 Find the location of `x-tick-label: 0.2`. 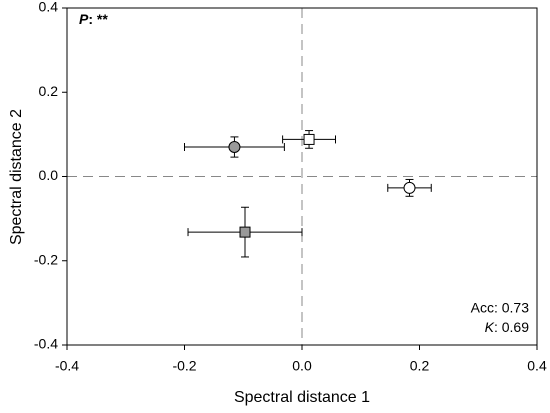

x-tick-label: 0.2 is located at coordinates (420, 366).